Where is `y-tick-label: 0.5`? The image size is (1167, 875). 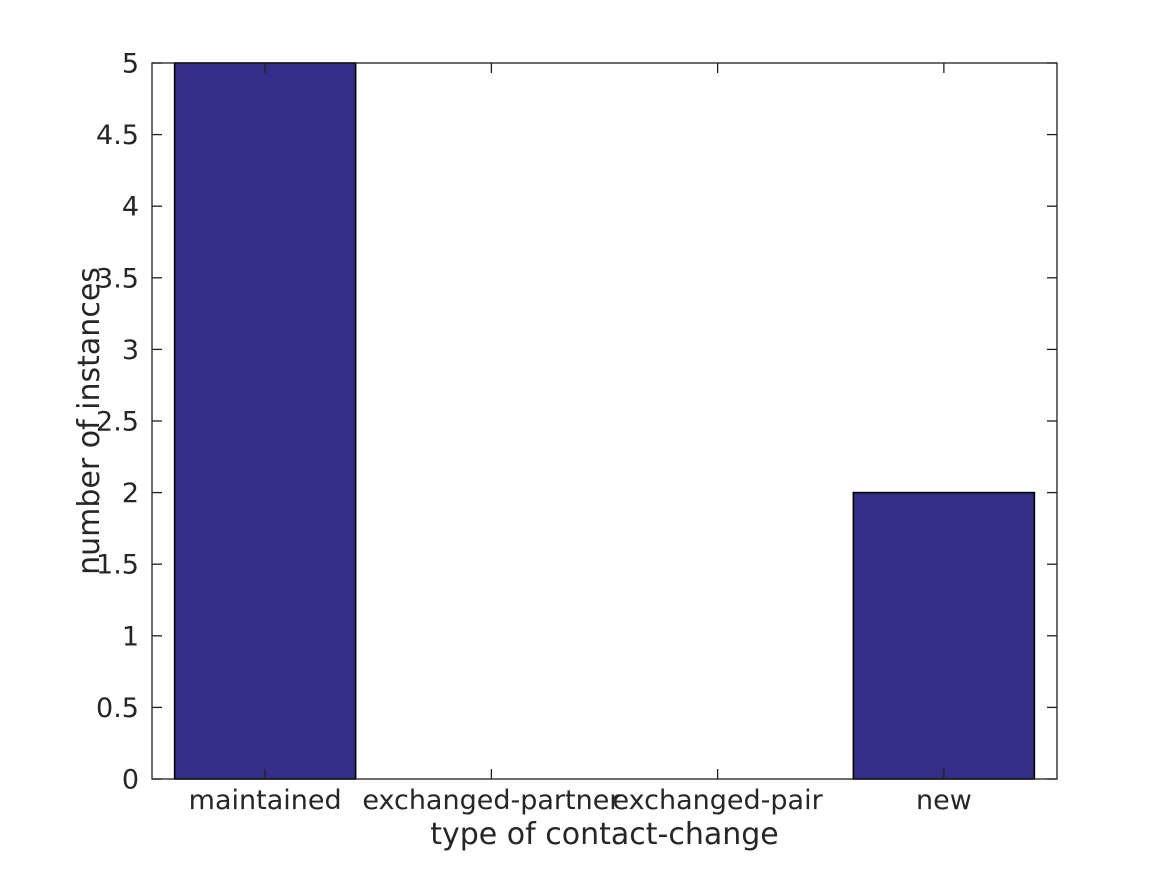 y-tick-label: 0.5 is located at coordinates (117, 708).